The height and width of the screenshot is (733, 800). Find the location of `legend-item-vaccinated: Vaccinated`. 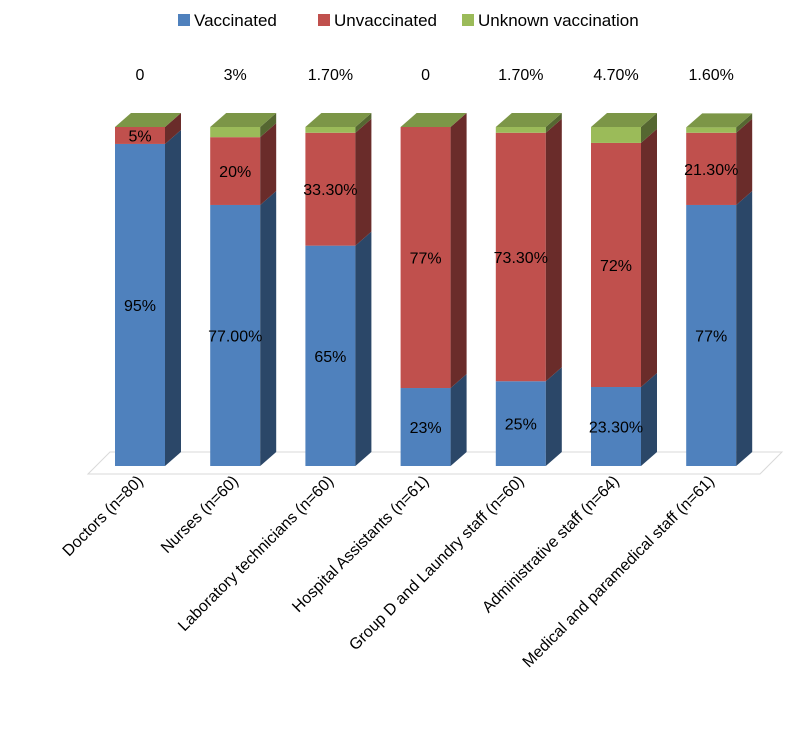

legend-item-vaccinated: Vaccinated is located at coordinates (227, 20).